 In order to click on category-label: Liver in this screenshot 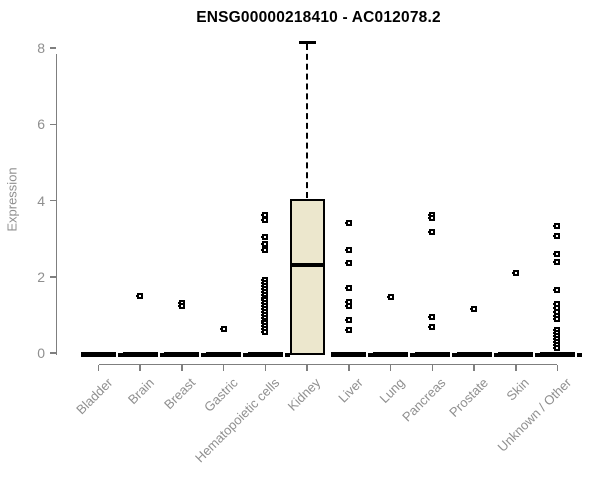, I will do `click(350, 390)`.